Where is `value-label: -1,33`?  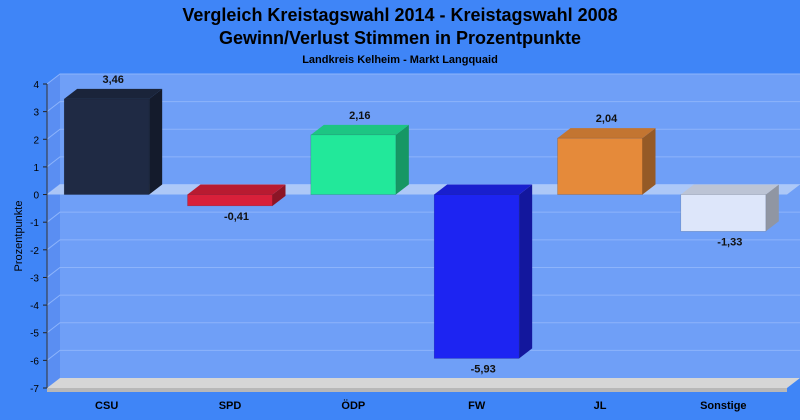 value-label: -1,33 is located at coordinates (729, 242).